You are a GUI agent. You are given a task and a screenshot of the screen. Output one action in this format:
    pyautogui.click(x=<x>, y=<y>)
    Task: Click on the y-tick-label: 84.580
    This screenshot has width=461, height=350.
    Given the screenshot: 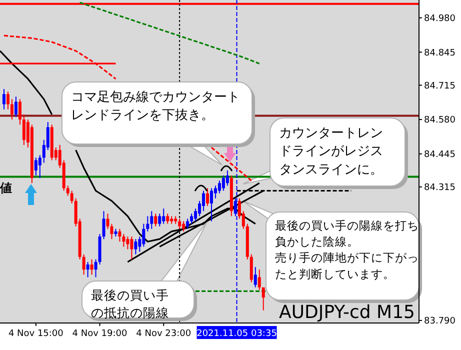 What is the action you would take?
    pyautogui.click(x=440, y=121)
    